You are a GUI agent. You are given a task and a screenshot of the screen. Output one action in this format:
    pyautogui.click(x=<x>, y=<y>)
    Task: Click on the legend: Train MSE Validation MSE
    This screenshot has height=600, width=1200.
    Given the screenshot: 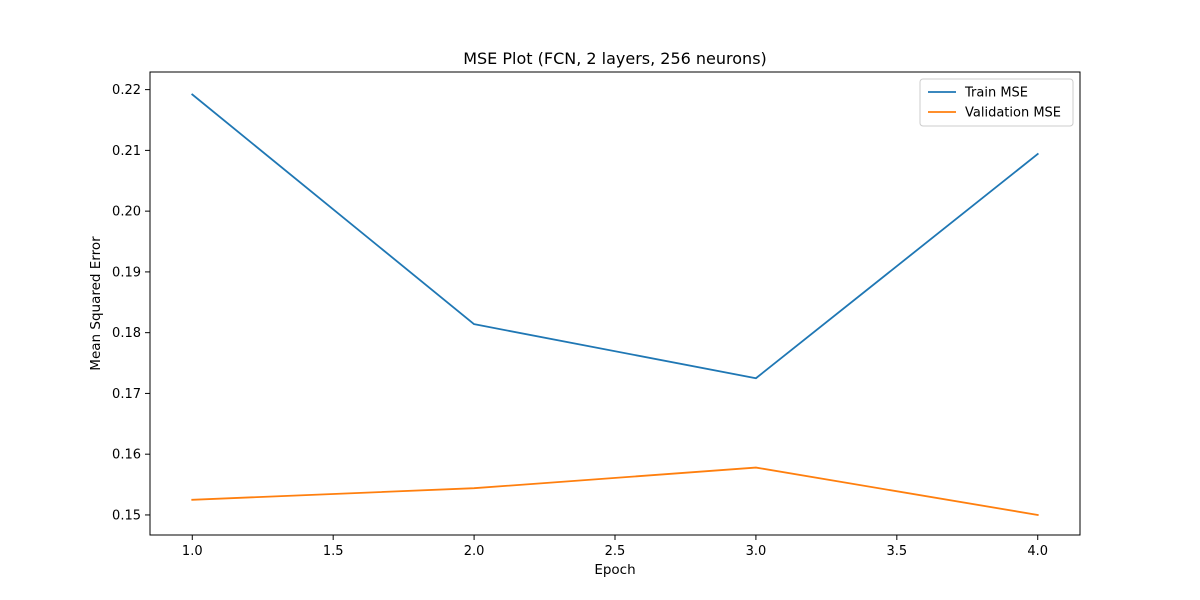 What is the action you would take?
    pyautogui.click(x=996, y=102)
    